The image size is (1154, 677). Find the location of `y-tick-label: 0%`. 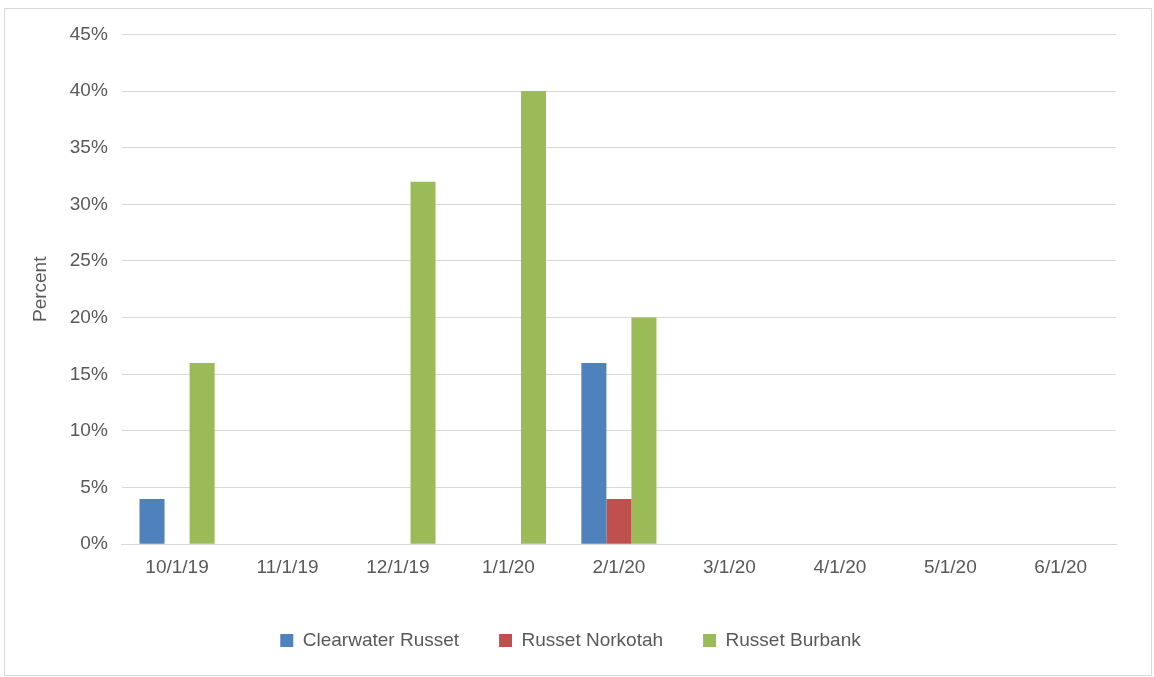

y-tick-label: 0% is located at coordinates (94, 543).